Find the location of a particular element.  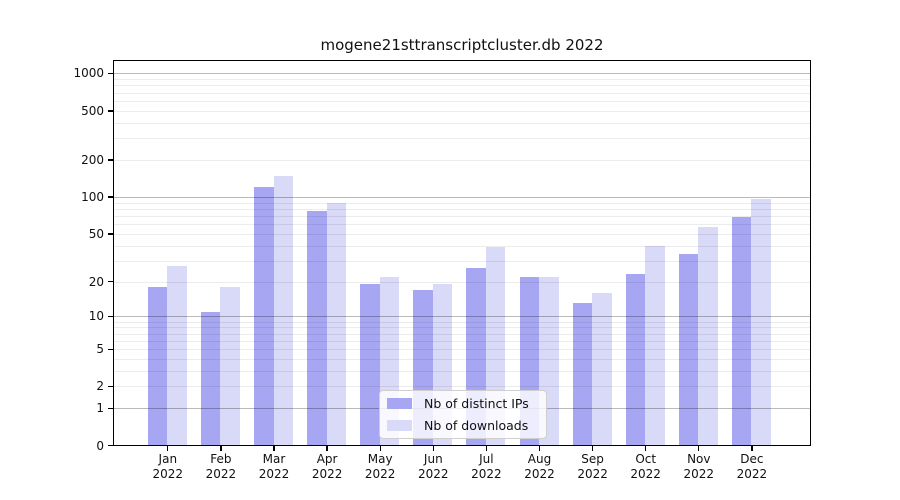

chart-title: mogene21sttranscriptcluster.db 2022 is located at coordinates (462, 45).